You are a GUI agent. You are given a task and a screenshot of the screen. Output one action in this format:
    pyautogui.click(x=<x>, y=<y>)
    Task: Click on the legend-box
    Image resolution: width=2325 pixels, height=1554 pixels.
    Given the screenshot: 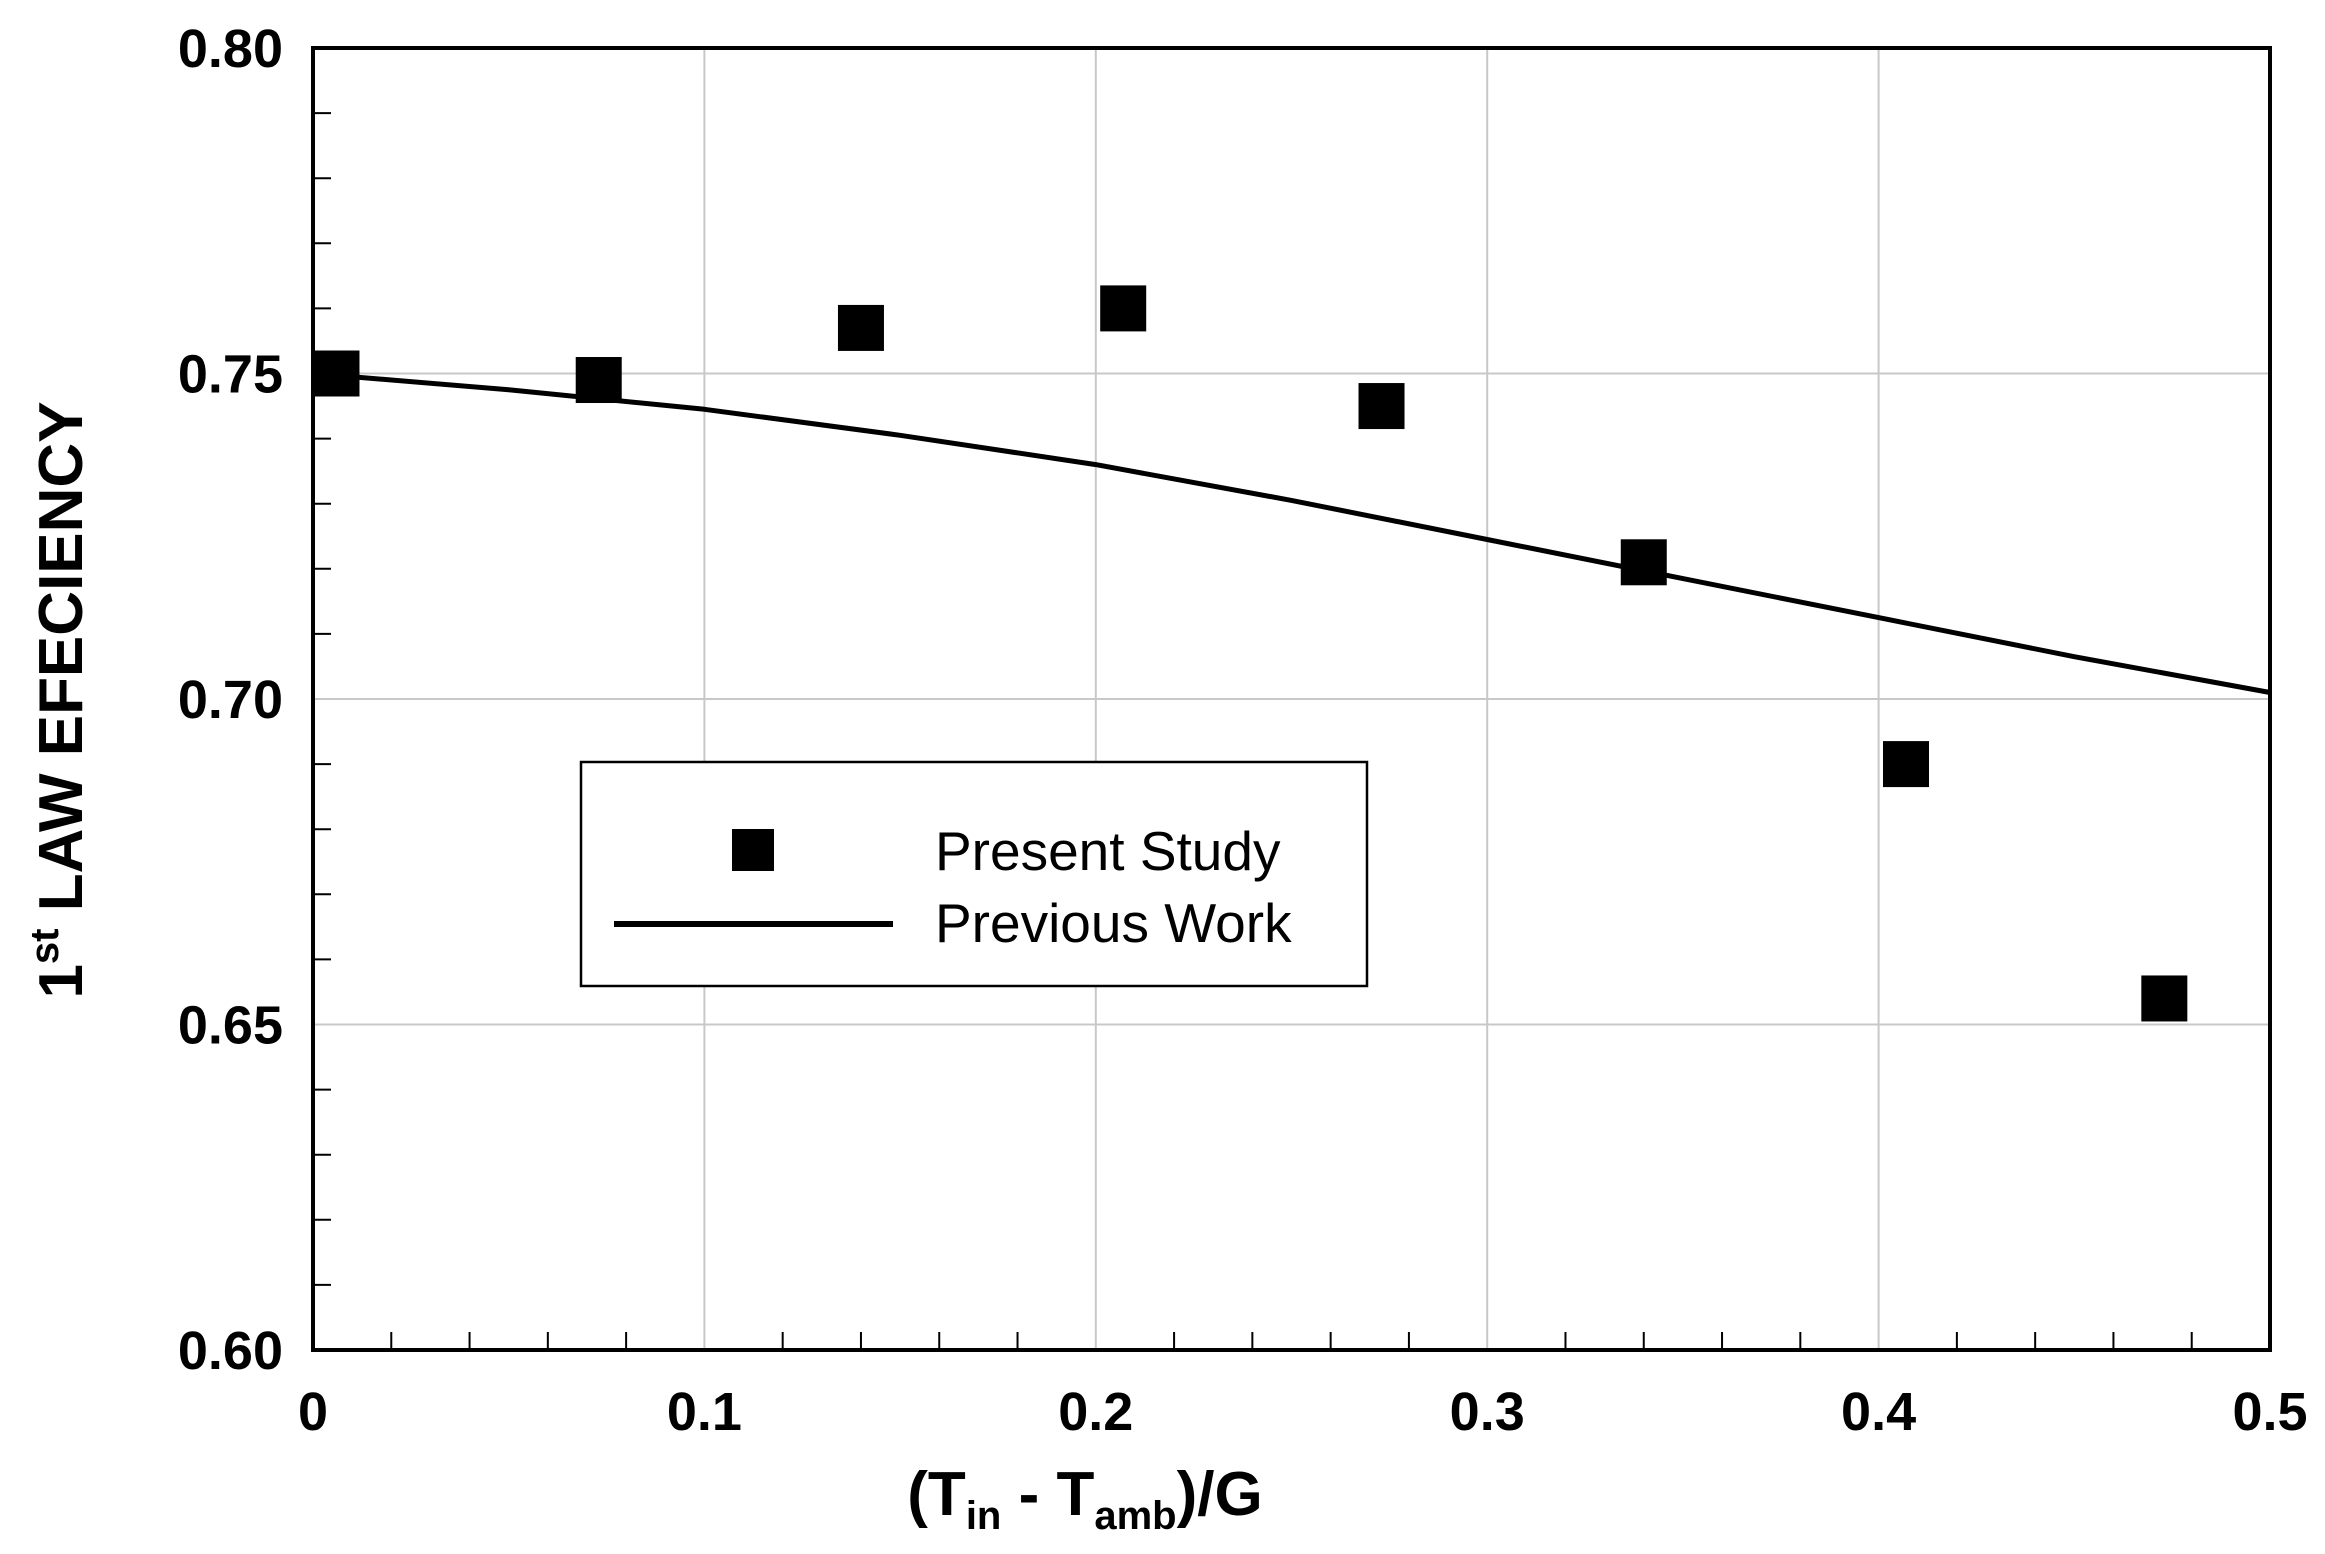 What is the action you would take?
    pyautogui.click(x=974, y=874)
    